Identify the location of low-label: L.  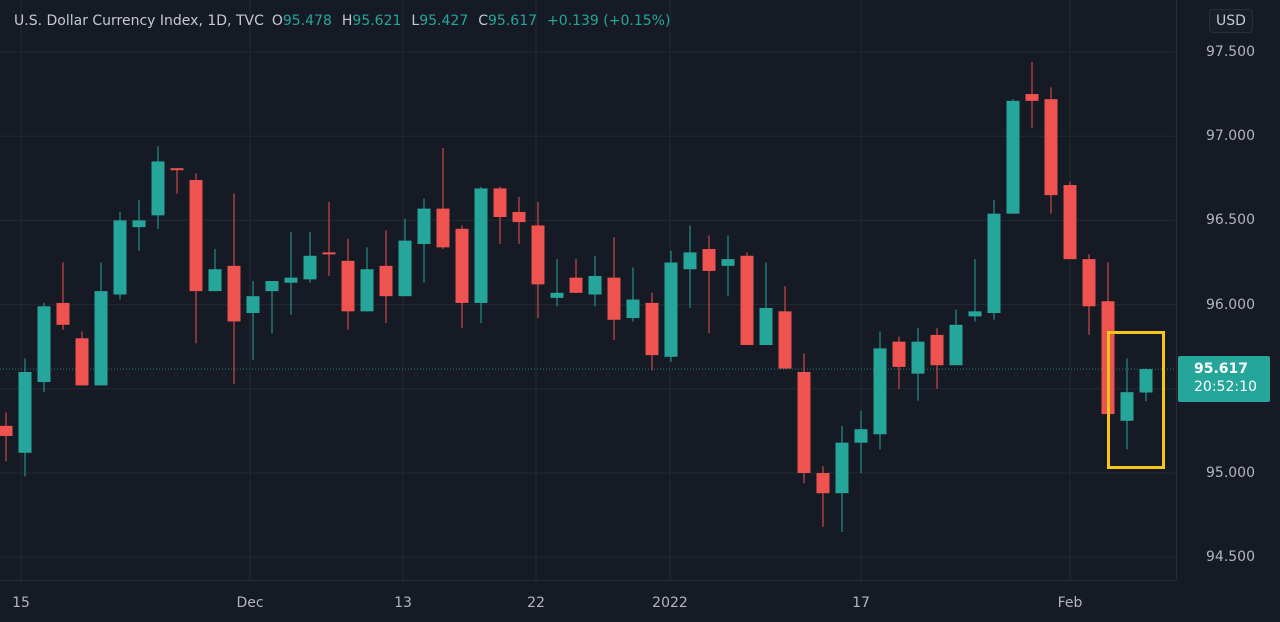
(415, 21).